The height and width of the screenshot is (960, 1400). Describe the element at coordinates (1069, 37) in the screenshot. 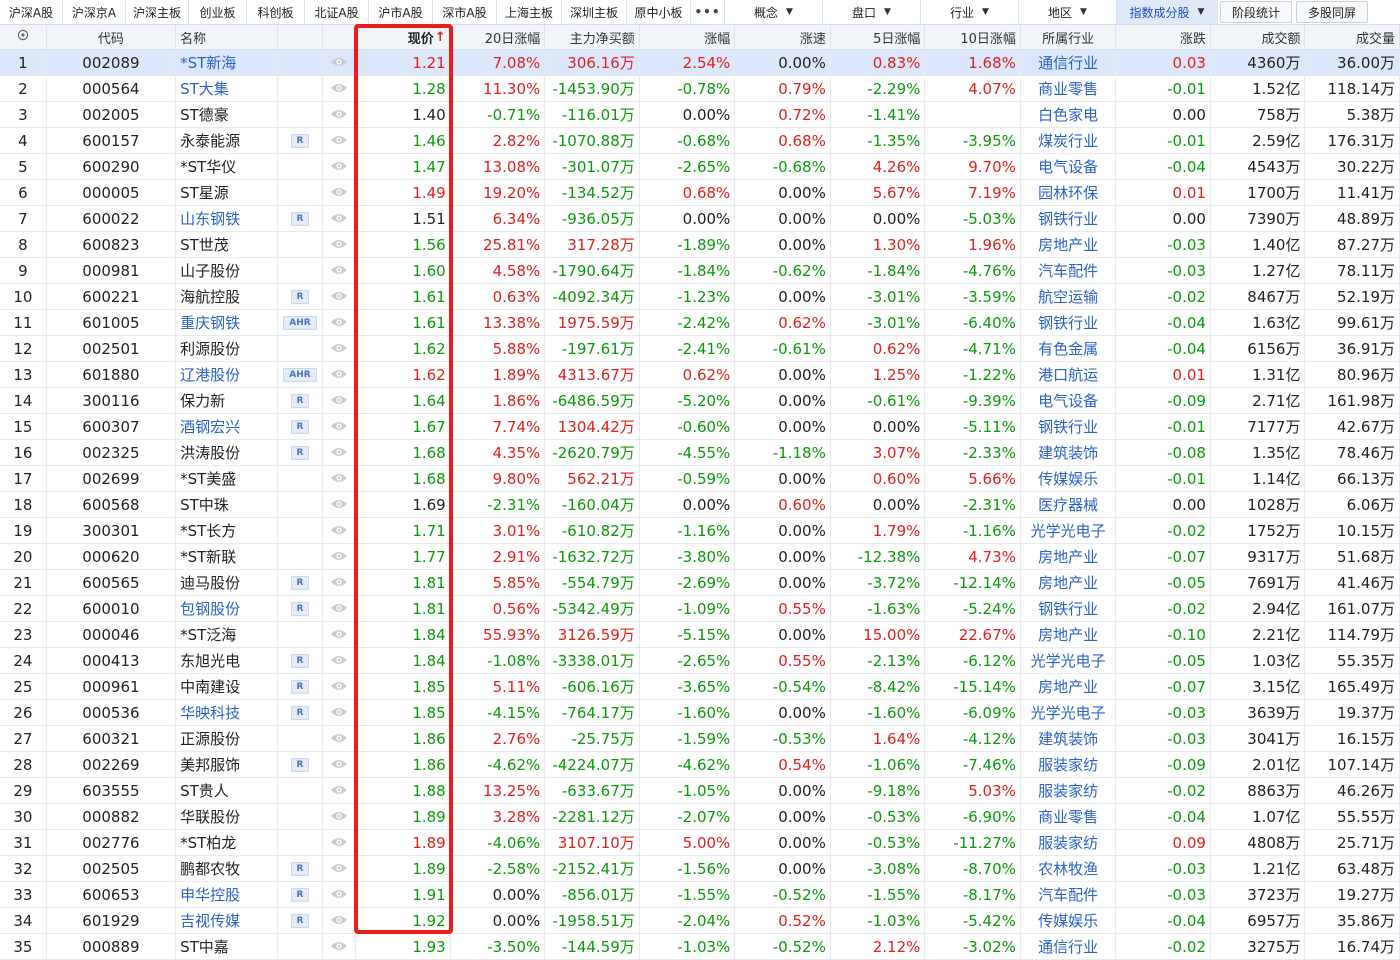

I see `column-header-ind: 所属行业` at that location.